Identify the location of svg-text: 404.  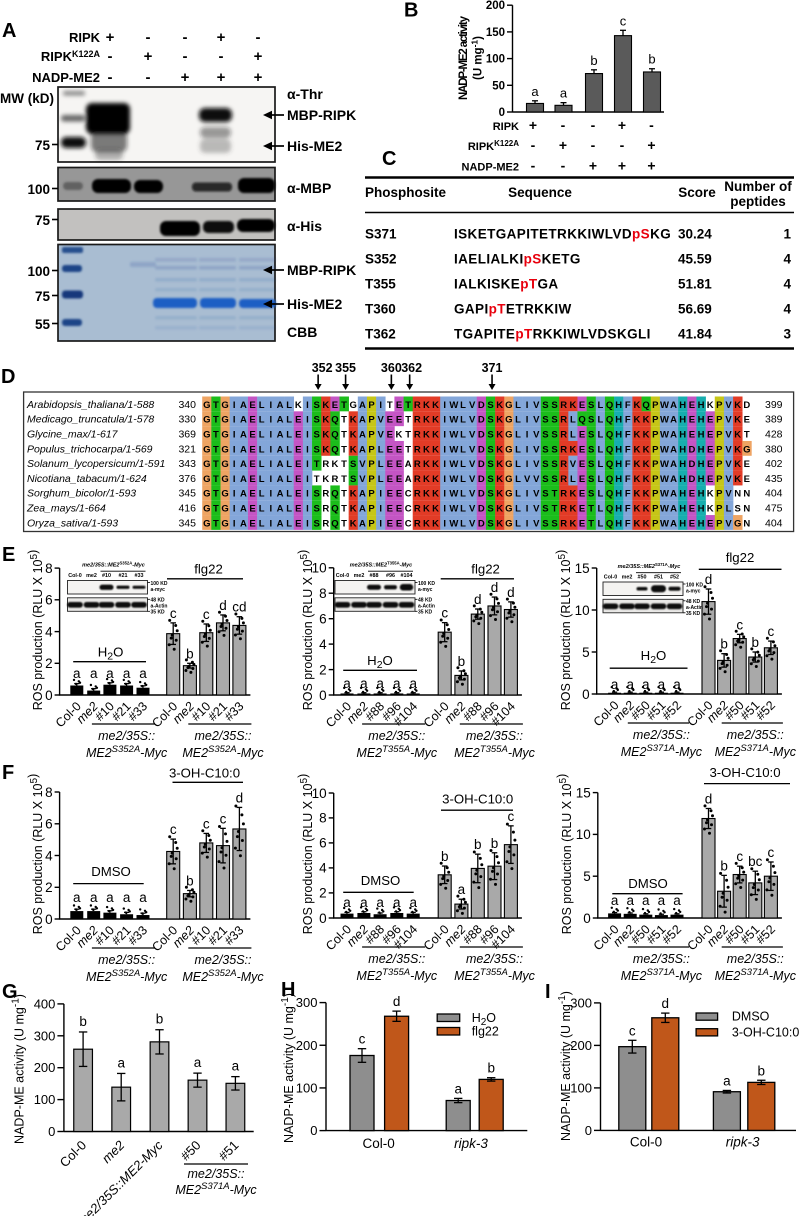
(774, 523).